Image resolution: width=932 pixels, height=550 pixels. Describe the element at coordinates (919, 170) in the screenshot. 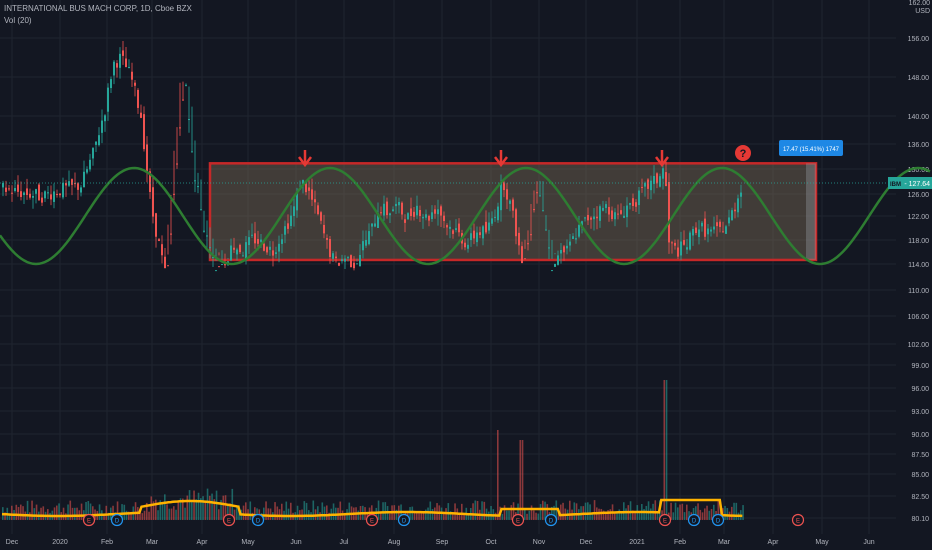

I see `price-tick-label: 130.00` at that location.